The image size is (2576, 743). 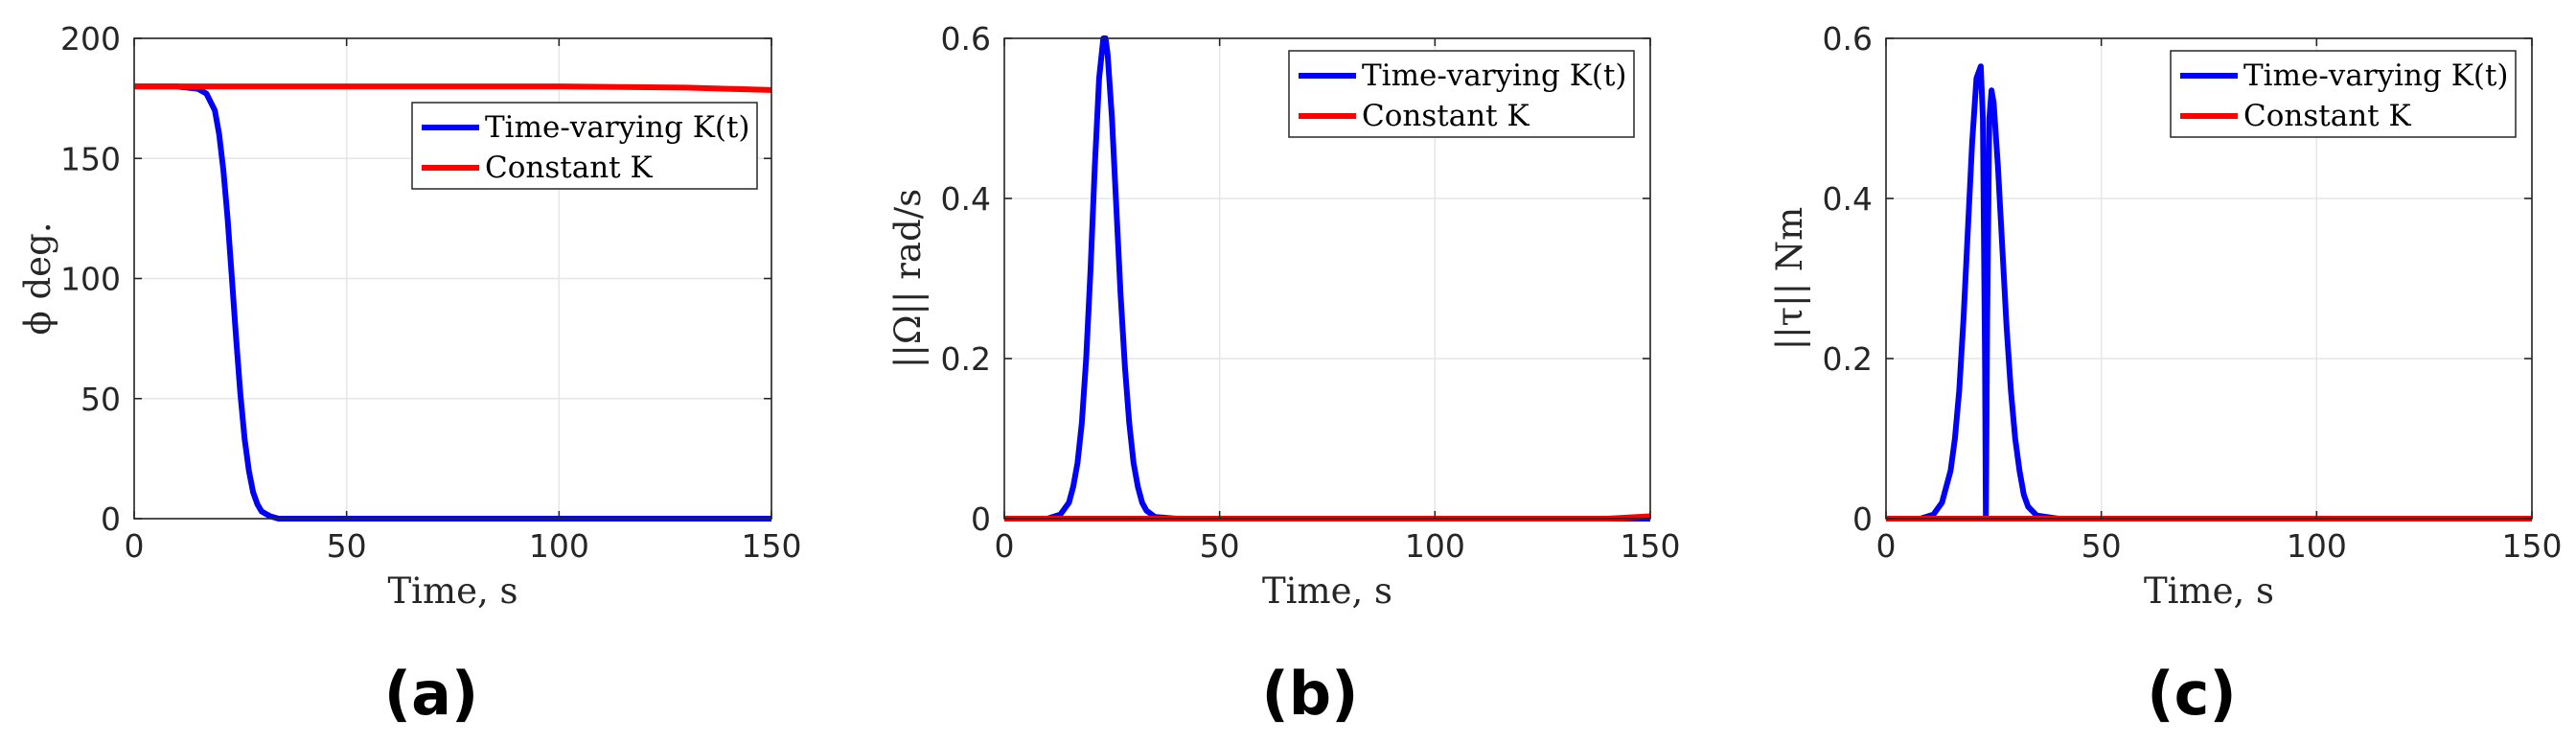 What do you see at coordinates (2191, 694) in the screenshot?
I see `panel-label: (c)` at bounding box center [2191, 694].